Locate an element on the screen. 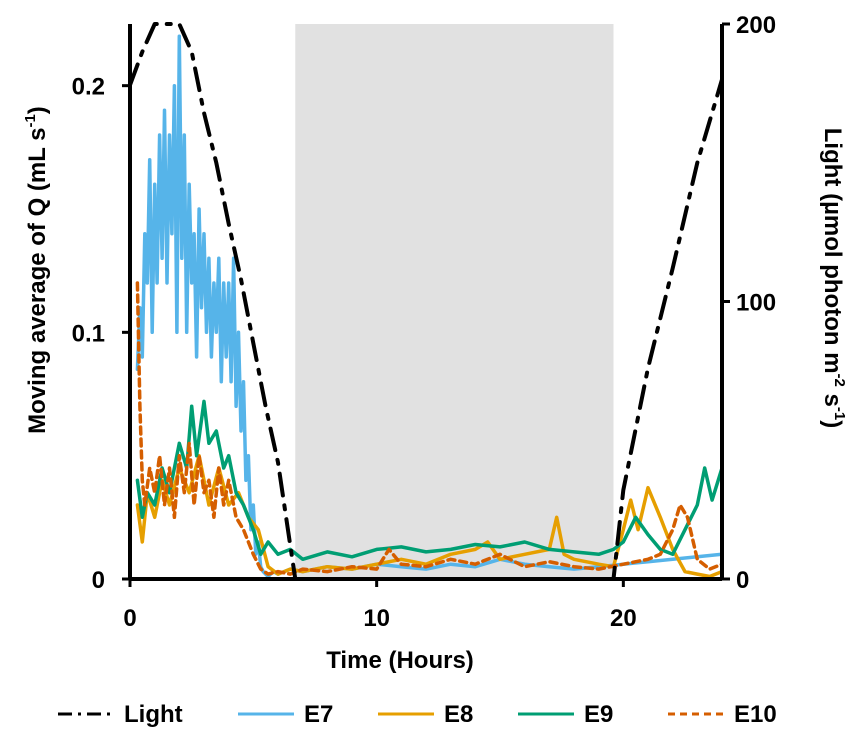 This screenshot has width=851, height=742. y2-tick-label: 200 is located at coordinates (756, 25).